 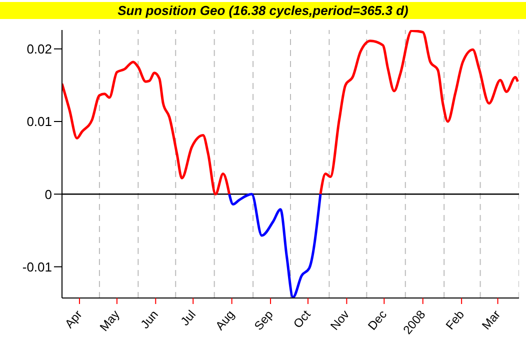 I want to click on y-tick-label: 0, so click(x=48, y=194).